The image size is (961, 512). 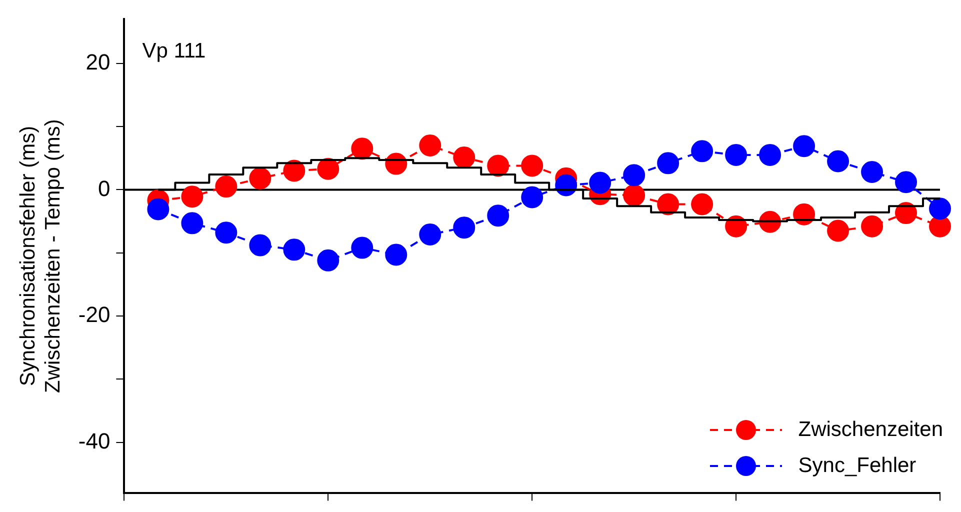 What do you see at coordinates (870, 430) in the screenshot?
I see `legend-label: Zwischenzeiten` at bounding box center [870, 430].